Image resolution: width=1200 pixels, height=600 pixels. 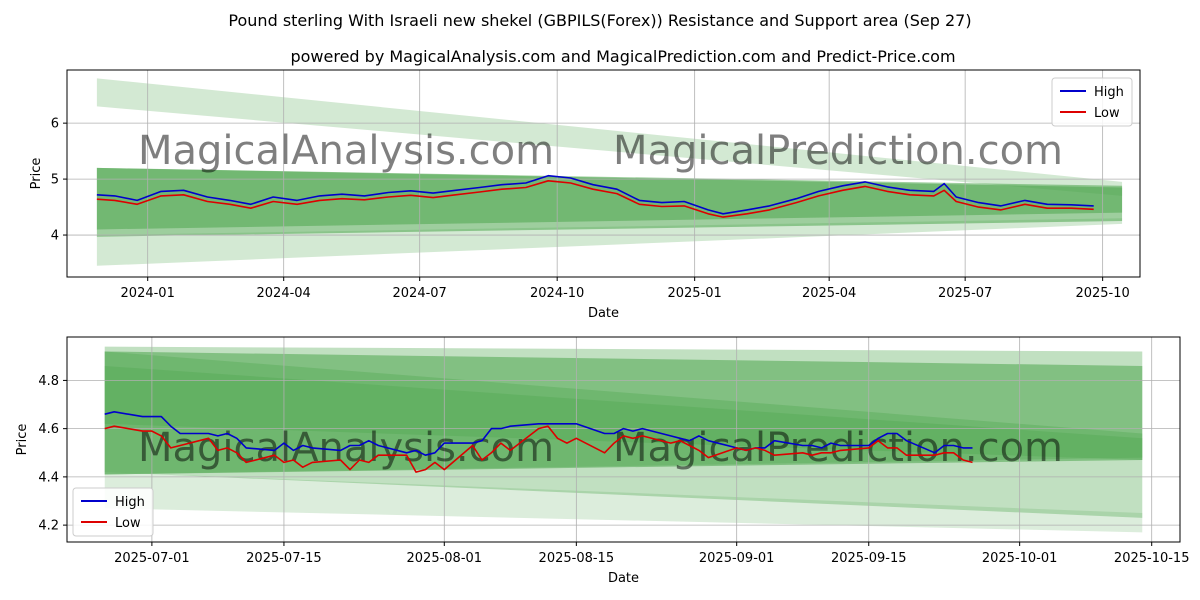 What do you see at coordinates (1020, 558) in the screenshot?
I see `x-tick-label: 2025-10-01` at bounding box center [1020, 558].